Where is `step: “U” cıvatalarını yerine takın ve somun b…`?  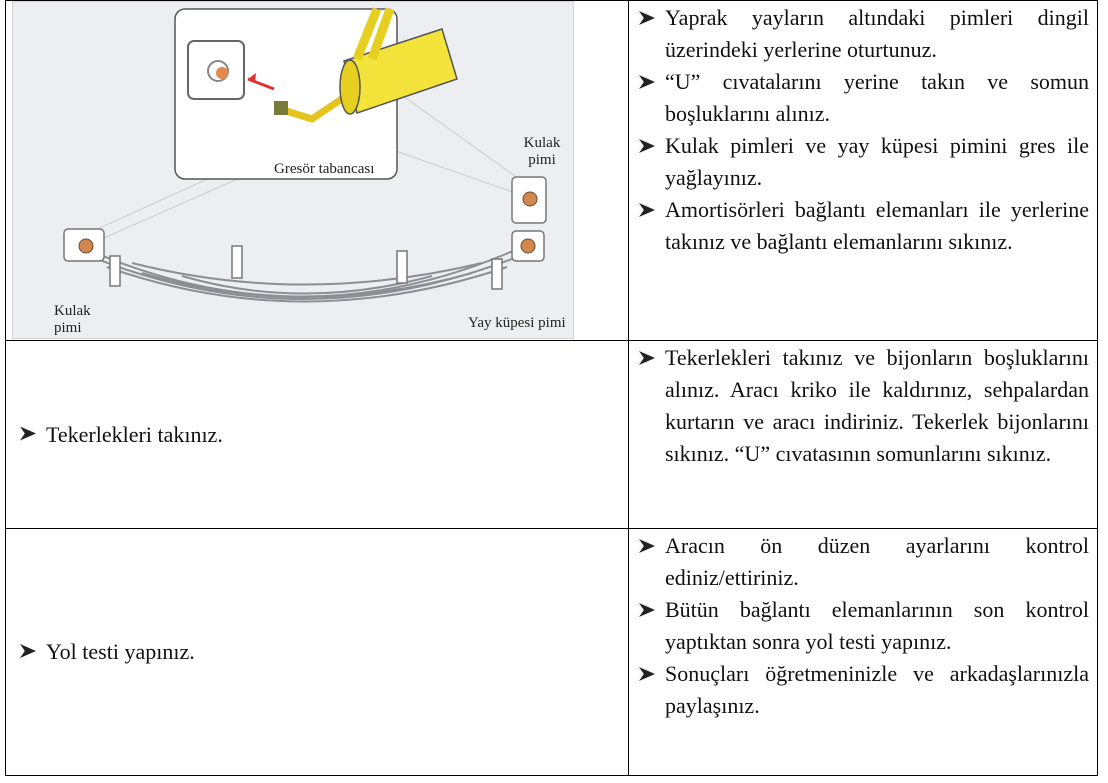
step: “U” cıvatalarını yerine takın ve somun b… is located at coordinates (862, 98).